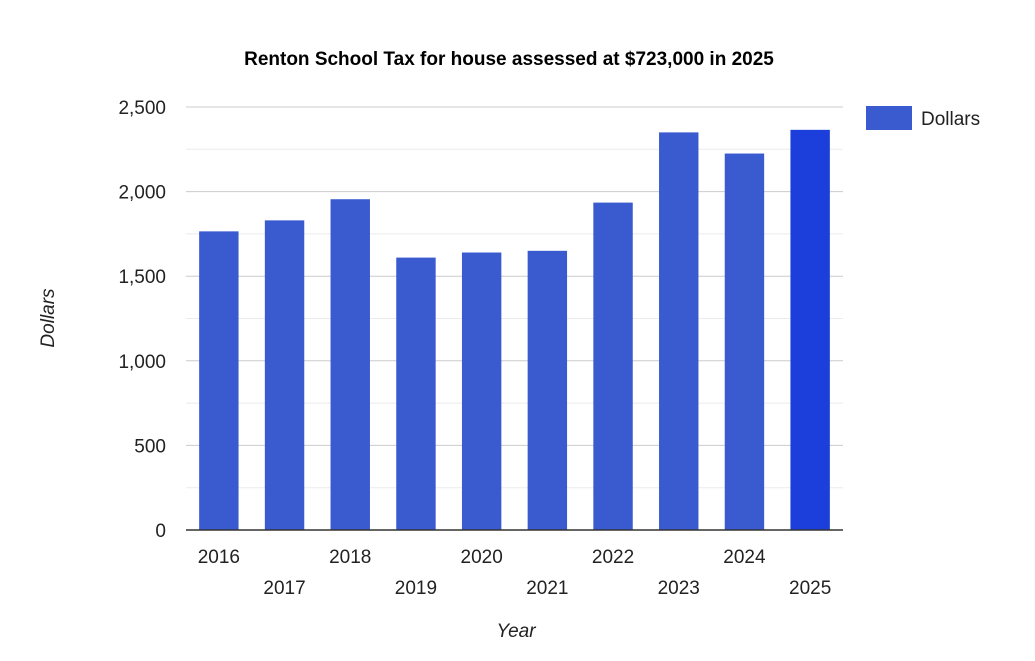 This screenshot has width=1035, height=661. What do you see at coordinates (142, 277) in the screenshot?
I see `y-tick-label: 1,500` at bounding box center [142, 277].